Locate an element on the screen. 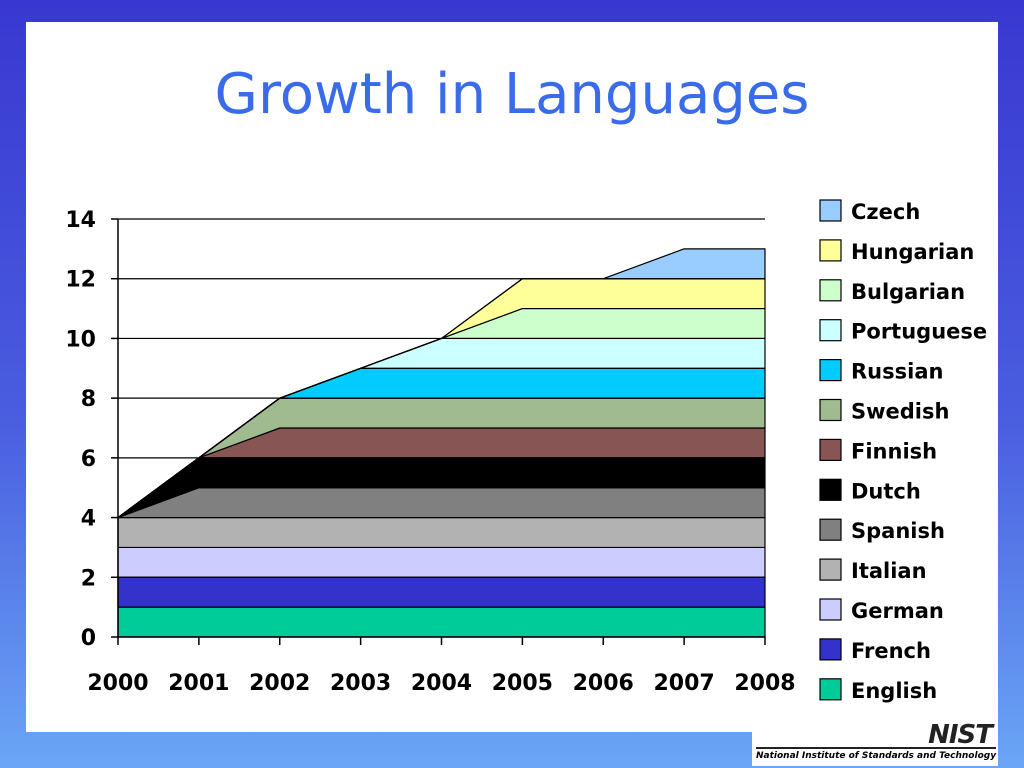  x-tick-label-2002: 2002 is located at coordinates (279, 683).